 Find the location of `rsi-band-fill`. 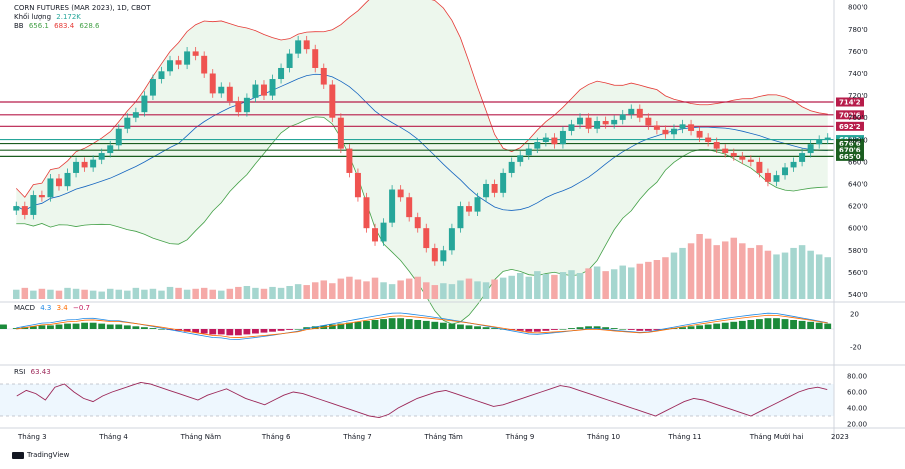

rsi-band-fill is located at coordinates (417, 400).